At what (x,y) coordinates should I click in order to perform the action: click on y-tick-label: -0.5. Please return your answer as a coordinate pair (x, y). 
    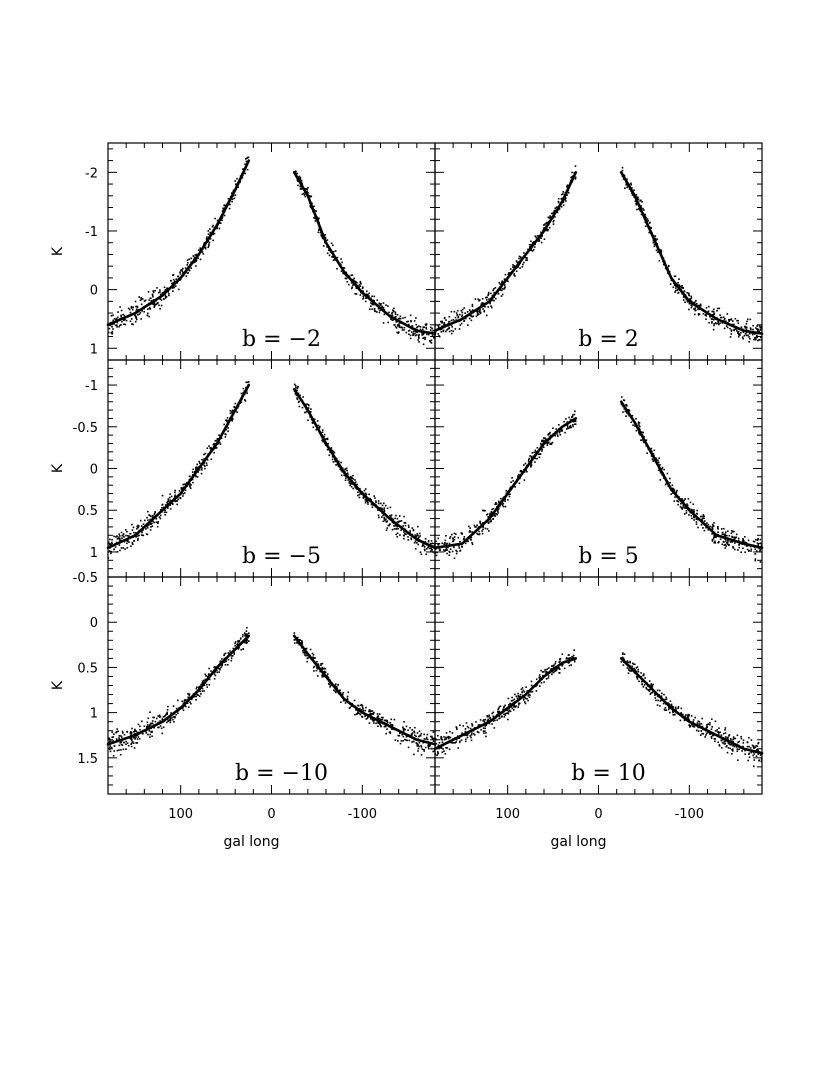
    Looking at the image, I should click on (85, 578).